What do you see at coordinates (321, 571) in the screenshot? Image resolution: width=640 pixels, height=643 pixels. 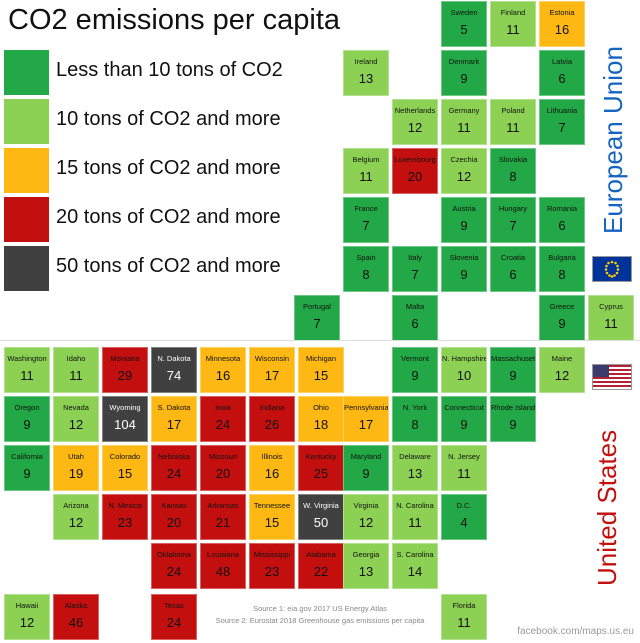 I see `tile-value: 22` at bounding box center [321, 571].